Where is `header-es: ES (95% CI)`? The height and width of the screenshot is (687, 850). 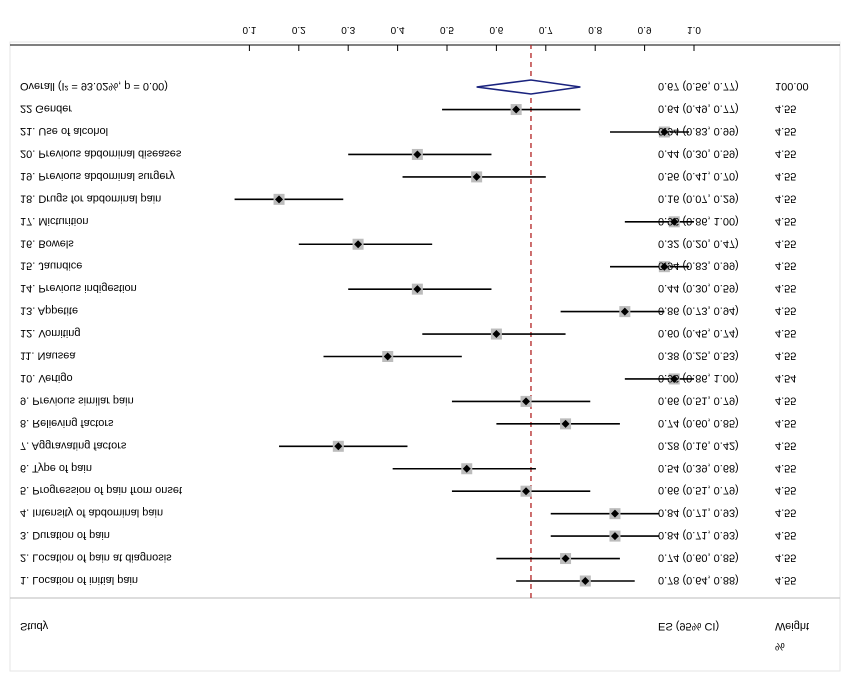
header-es: ES (95% CI) is located at coordinates (688, 626).